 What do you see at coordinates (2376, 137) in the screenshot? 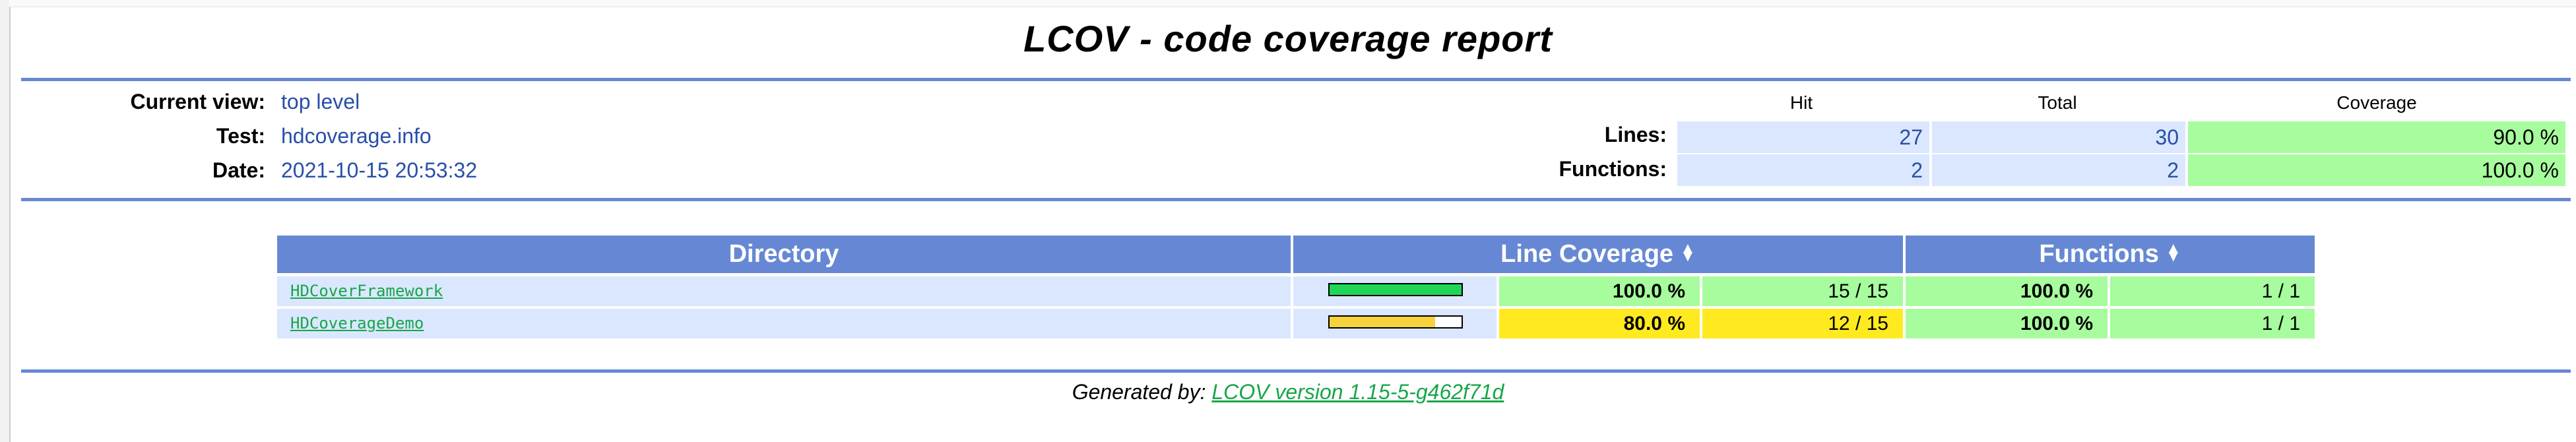
I see `summary-lines-coverage: 90.0 %` at bounding box center [2376, 137].